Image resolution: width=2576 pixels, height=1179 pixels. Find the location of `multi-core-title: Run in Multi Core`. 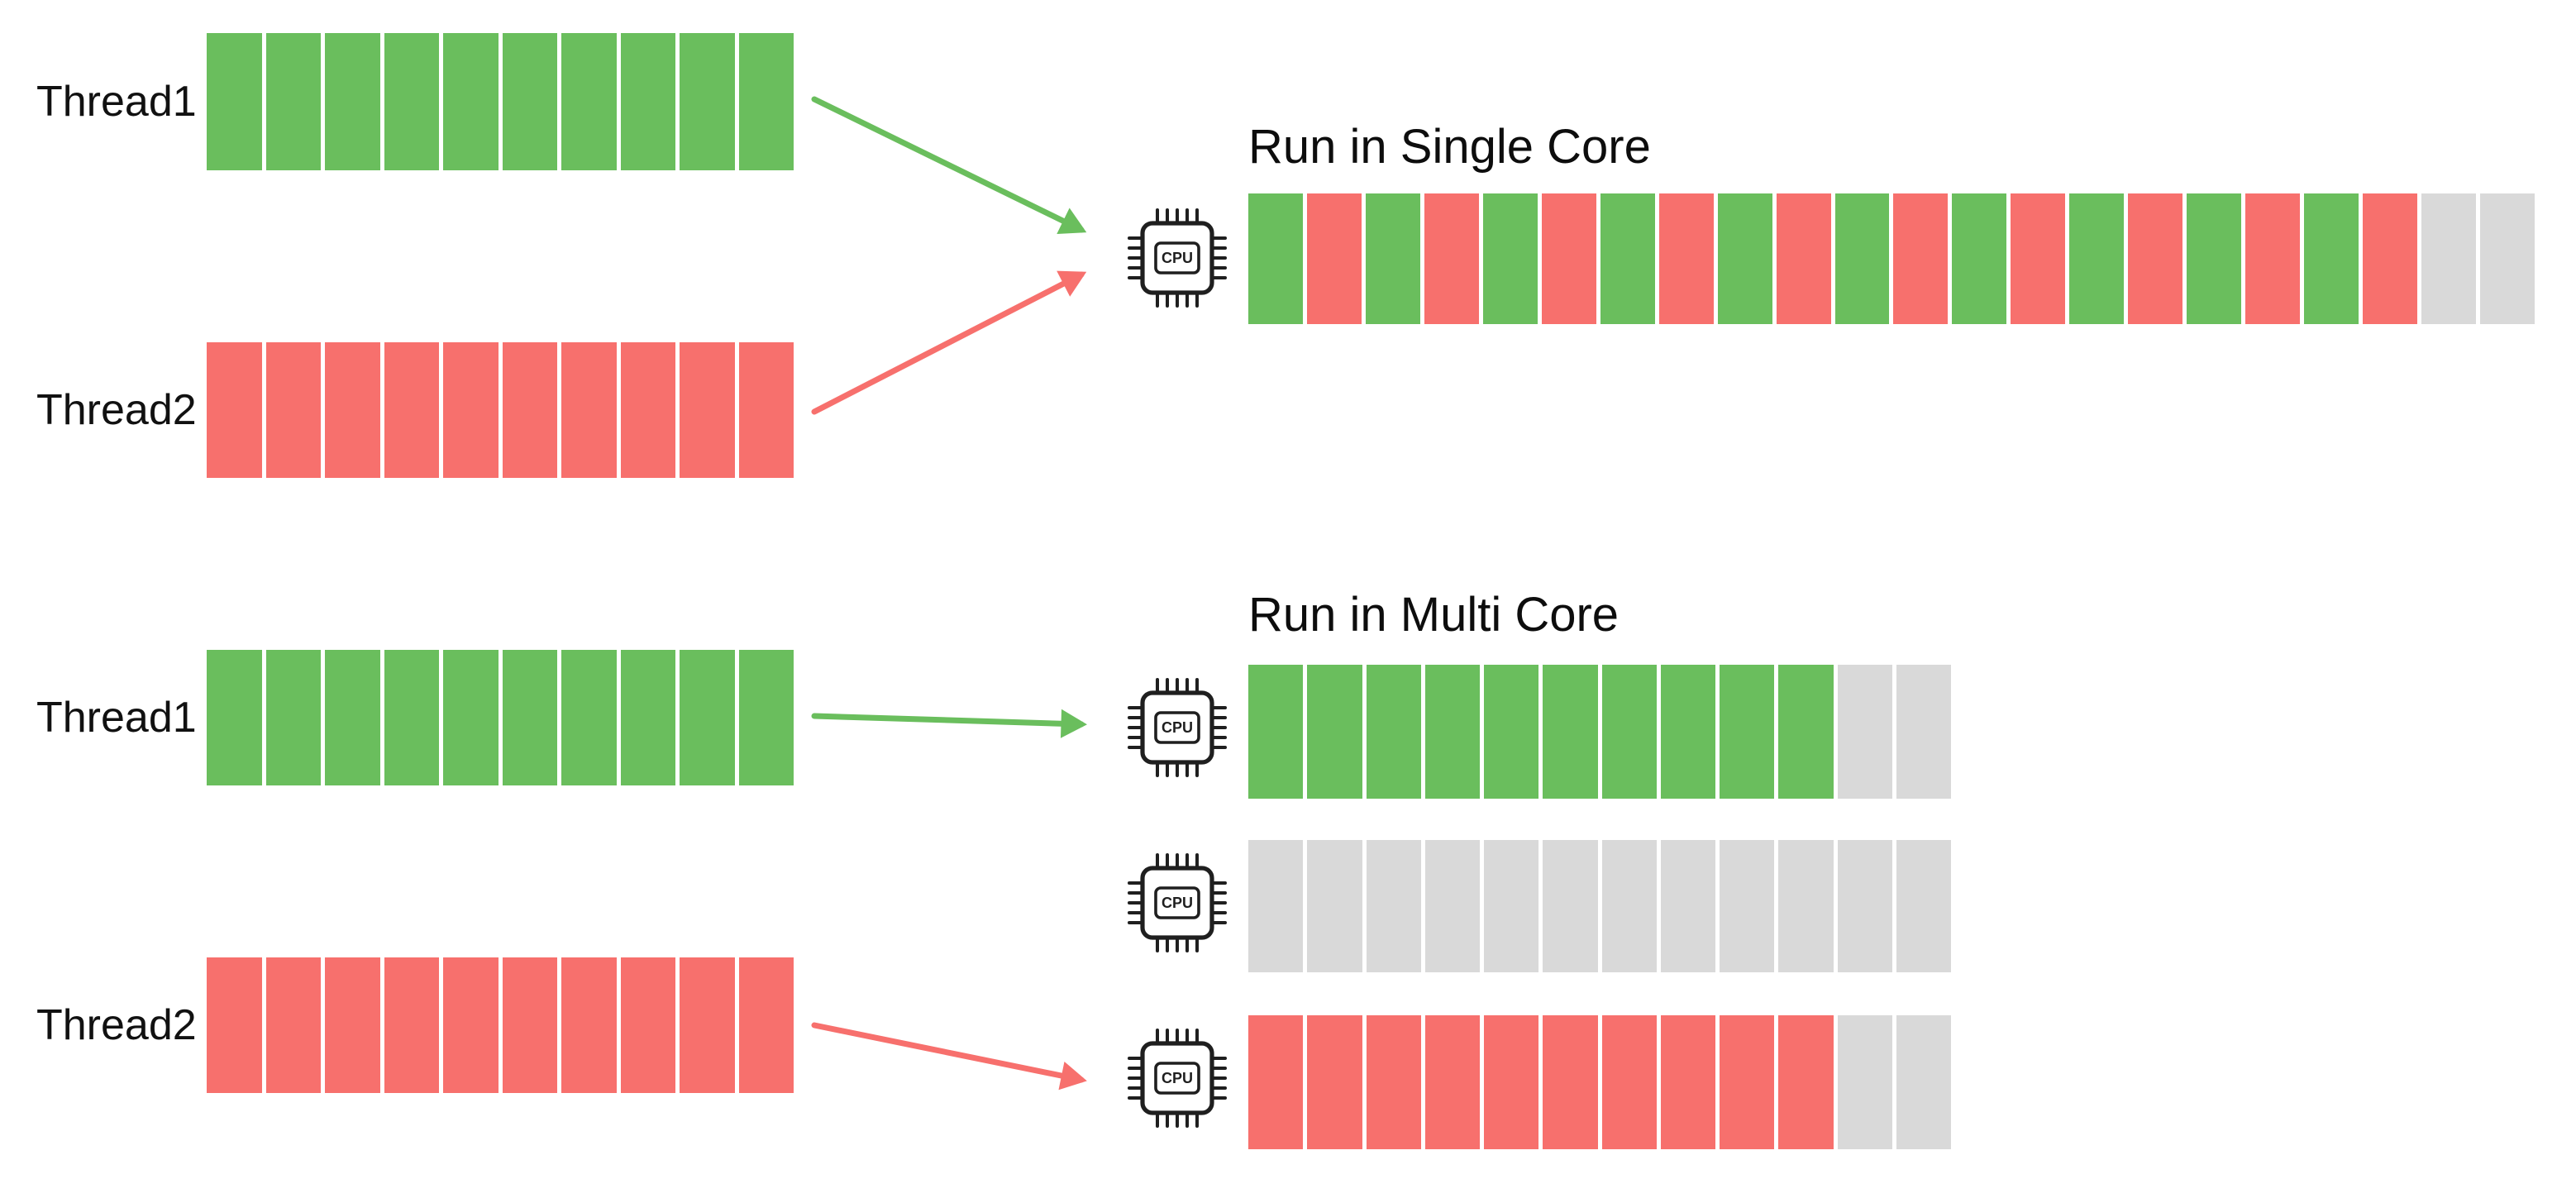

multi-core-title: Run in Multi Core is located at coordinates (1434, 615).